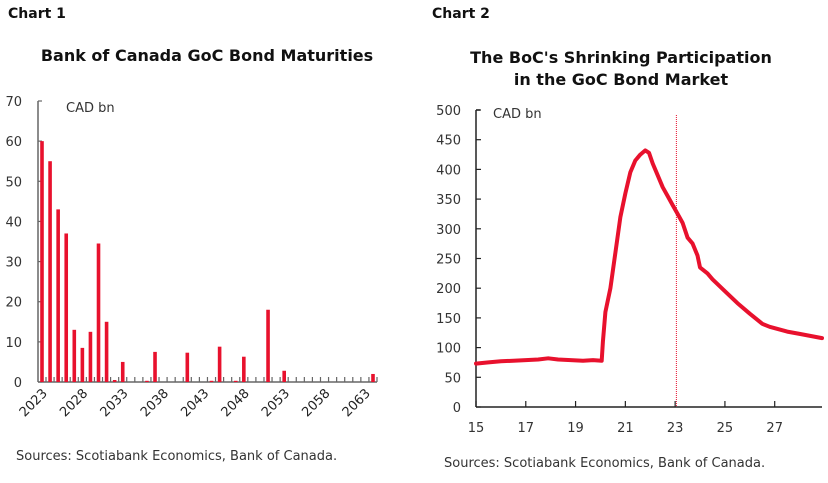 The image size is (828, 483). I want to click on x-tick-label: 2063, so click(357, 403).